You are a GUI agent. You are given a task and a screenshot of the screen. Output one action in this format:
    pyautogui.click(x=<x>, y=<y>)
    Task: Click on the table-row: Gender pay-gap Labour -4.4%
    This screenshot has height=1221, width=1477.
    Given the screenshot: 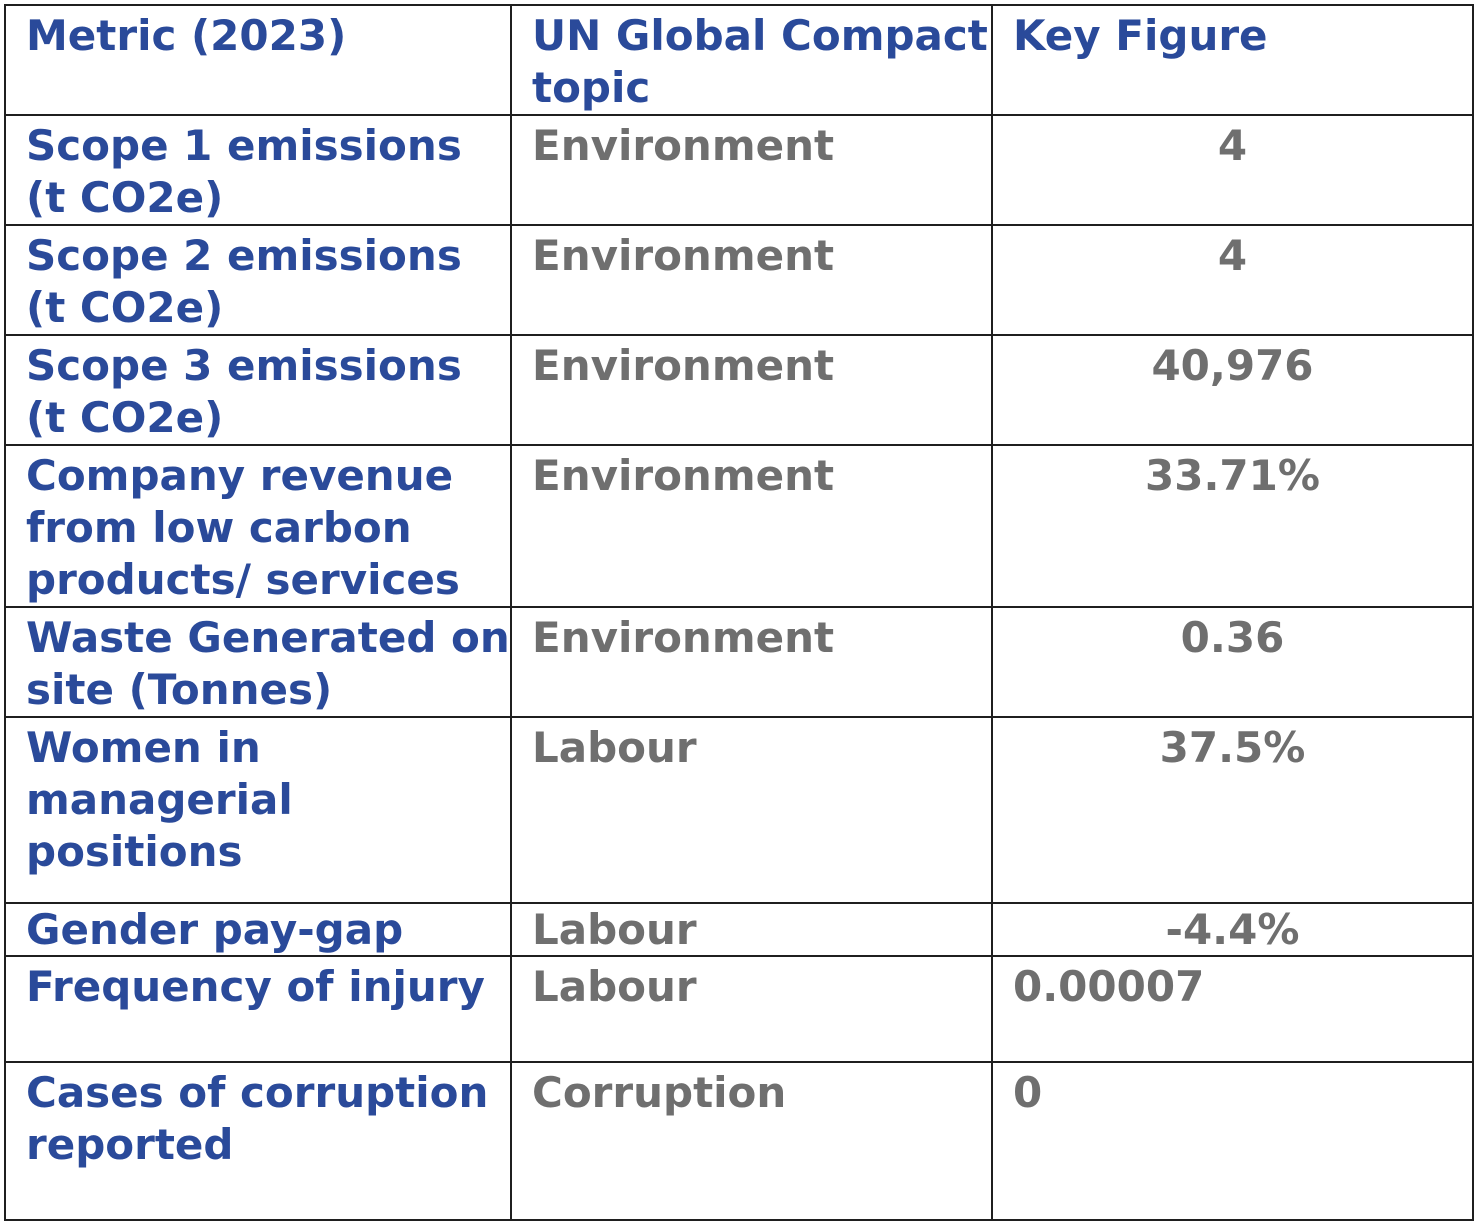 What is the action you would take?
    pyautogui.click(x=739, y=929)
    